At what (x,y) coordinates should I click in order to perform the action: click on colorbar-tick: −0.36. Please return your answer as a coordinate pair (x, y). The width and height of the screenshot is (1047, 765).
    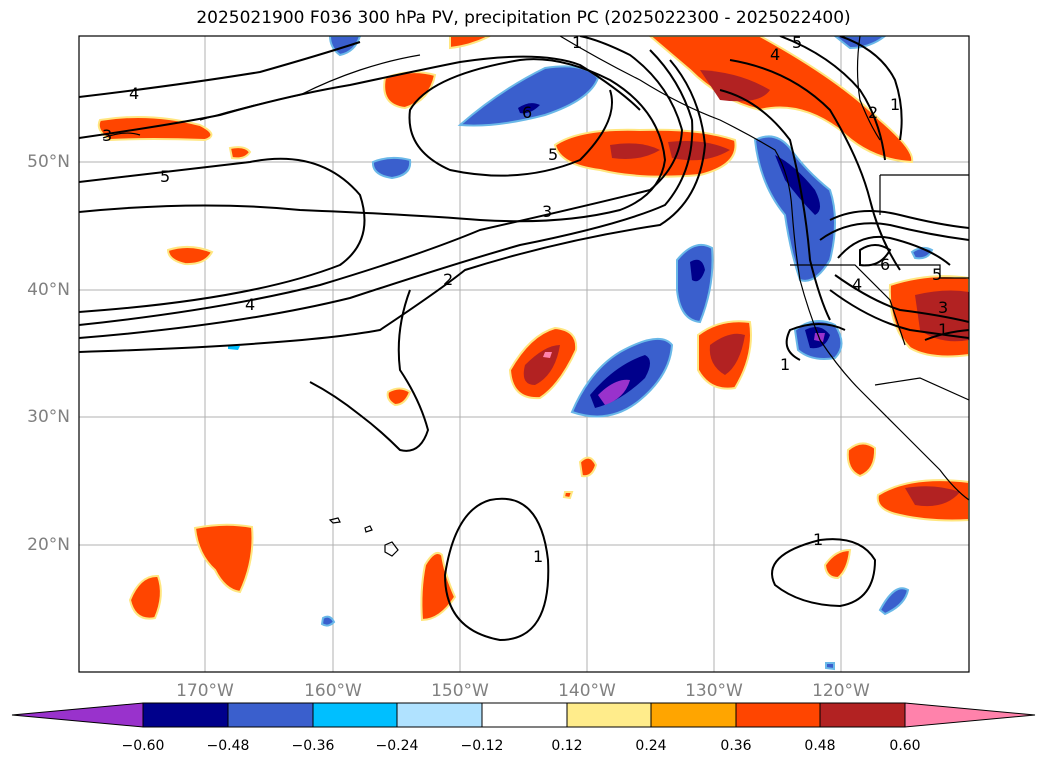
    Looking at the image, I should click on (313, 746).